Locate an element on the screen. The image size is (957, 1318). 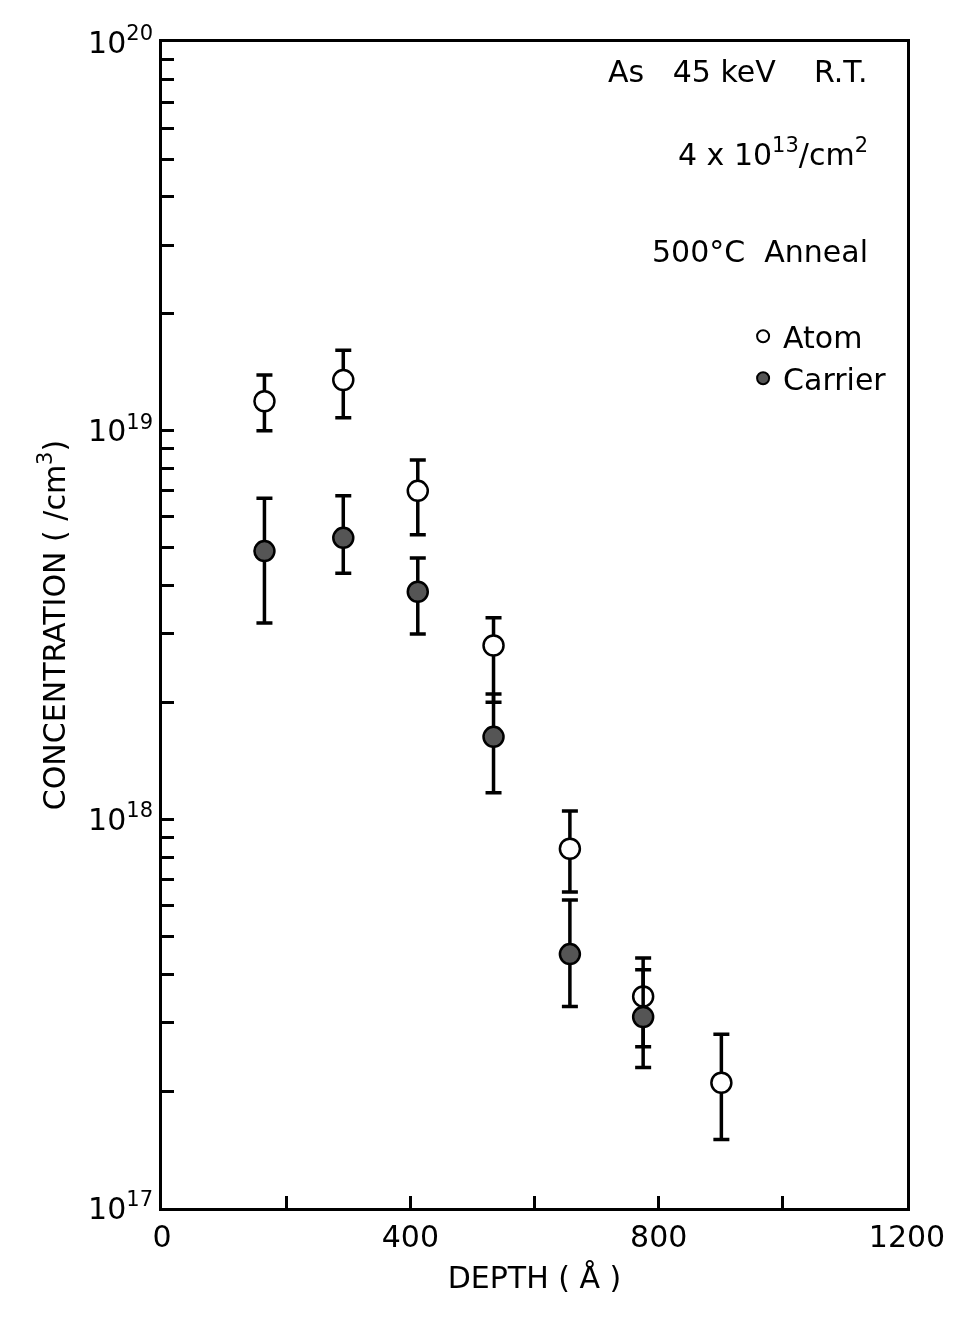
y-tick-label: 10$^{19}$ is located at coordinates (120, 429).